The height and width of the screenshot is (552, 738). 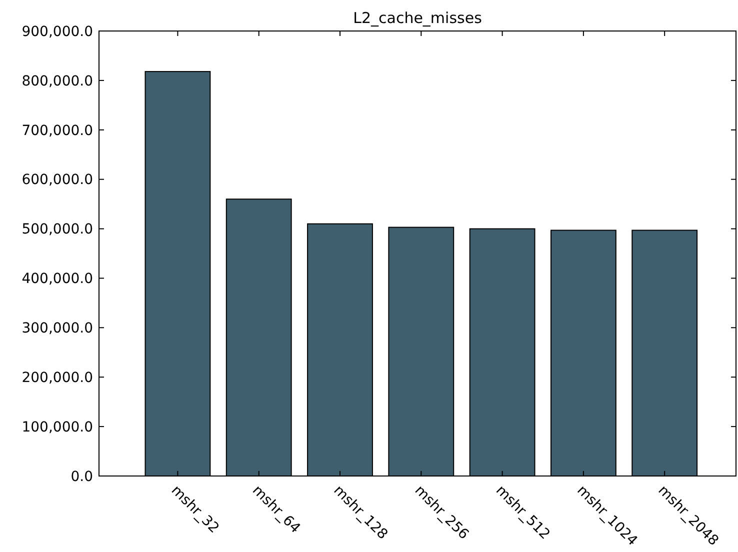 What do you see at coordinates (57, 279) in the screenshot?
I see `y-tick-label: 400,000.0` at bounding box center [57, 279].